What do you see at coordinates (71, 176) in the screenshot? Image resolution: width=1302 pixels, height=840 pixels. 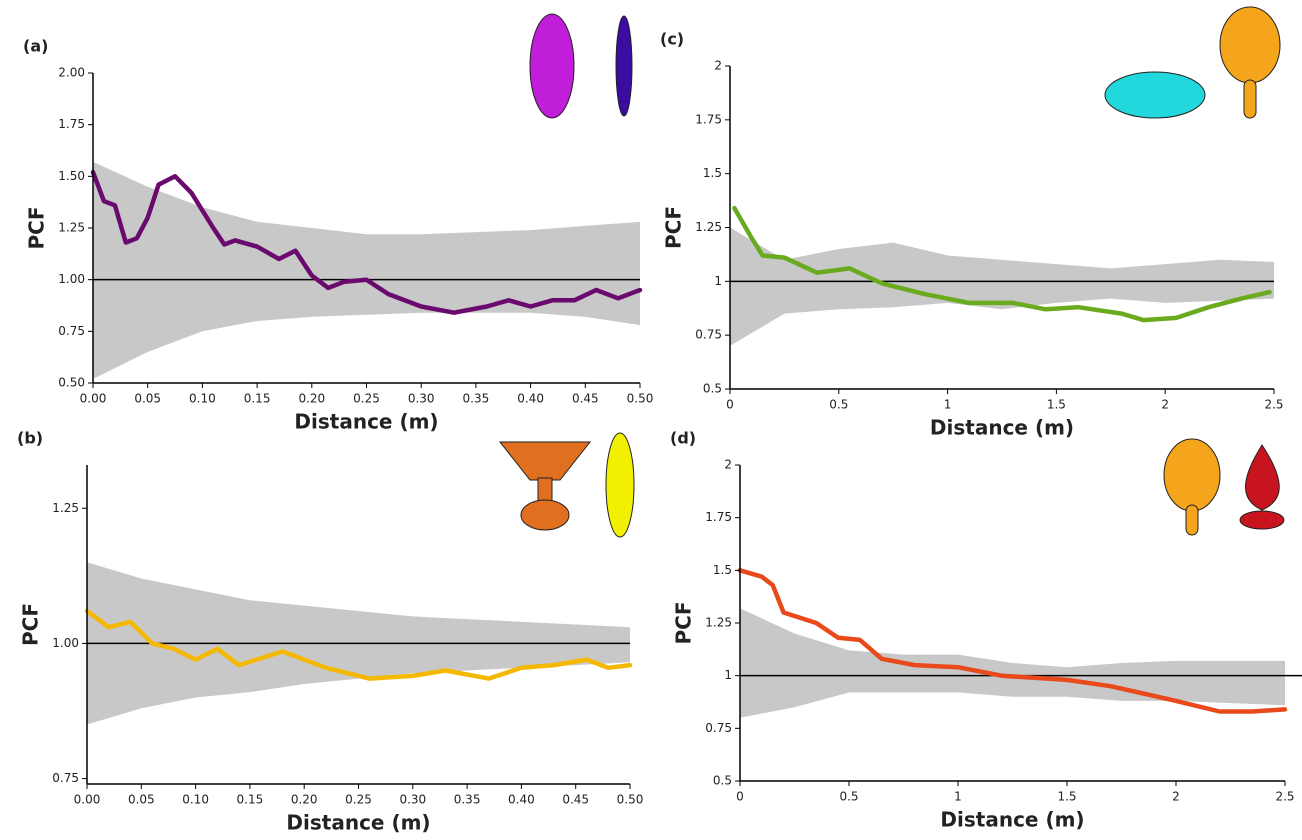 I see `y-tick-label: 1.50` at bounding box center [71, 176].